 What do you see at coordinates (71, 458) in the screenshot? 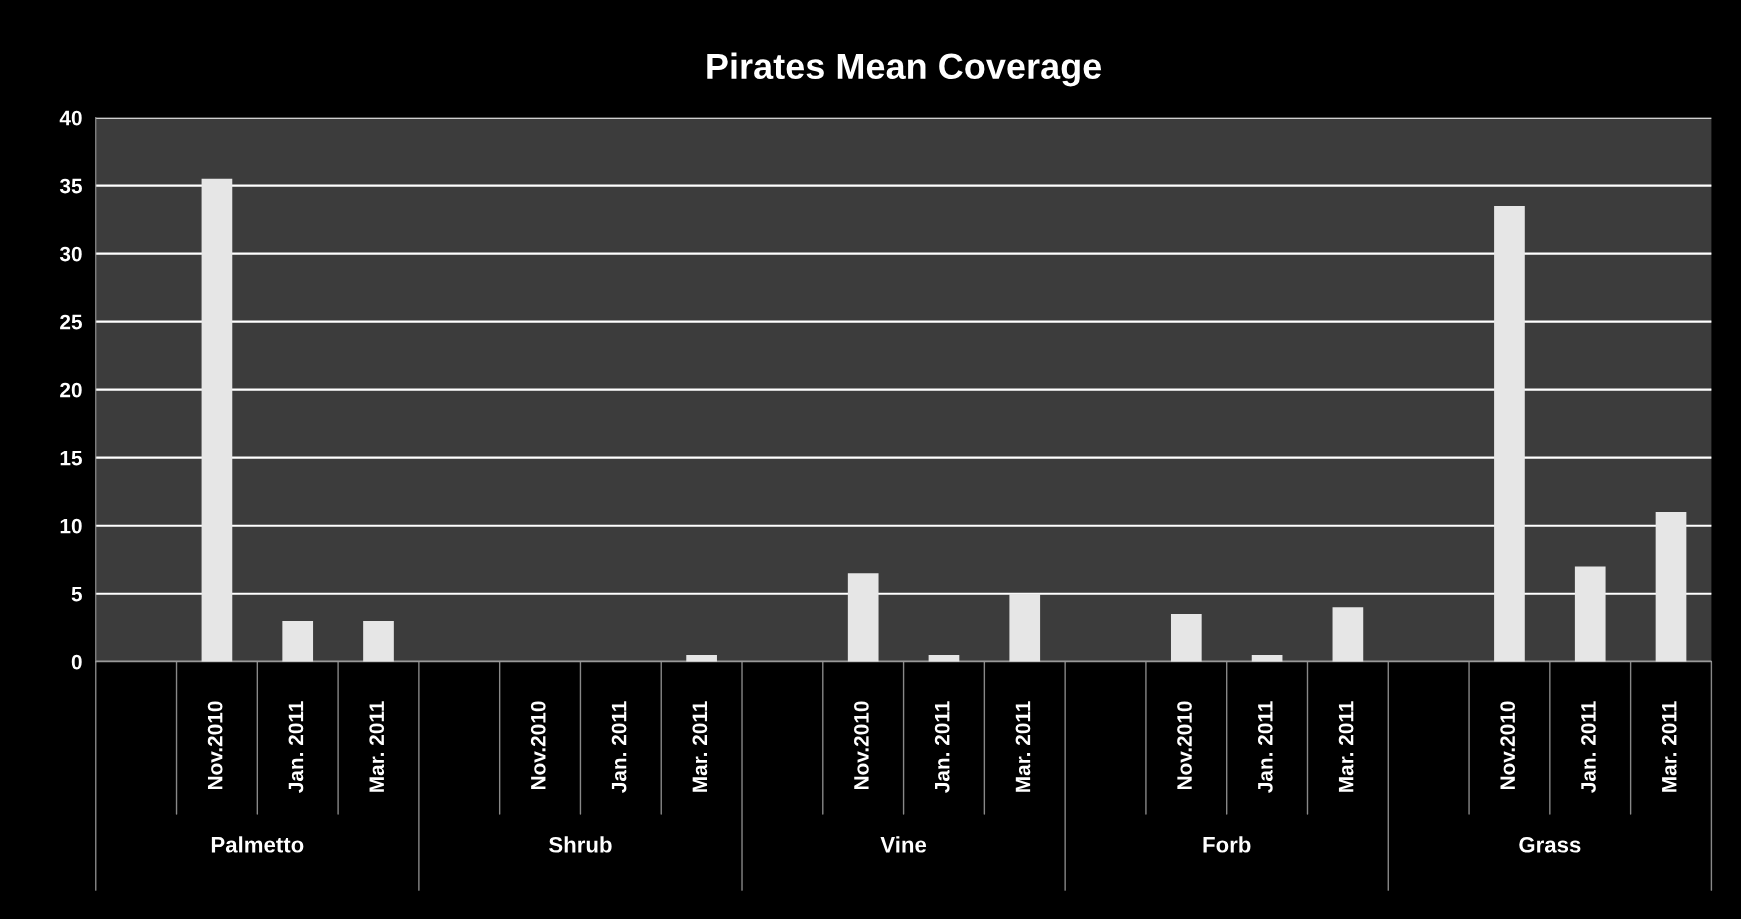
I see `y-tick-label: 15` at bounding box center [71, 458].